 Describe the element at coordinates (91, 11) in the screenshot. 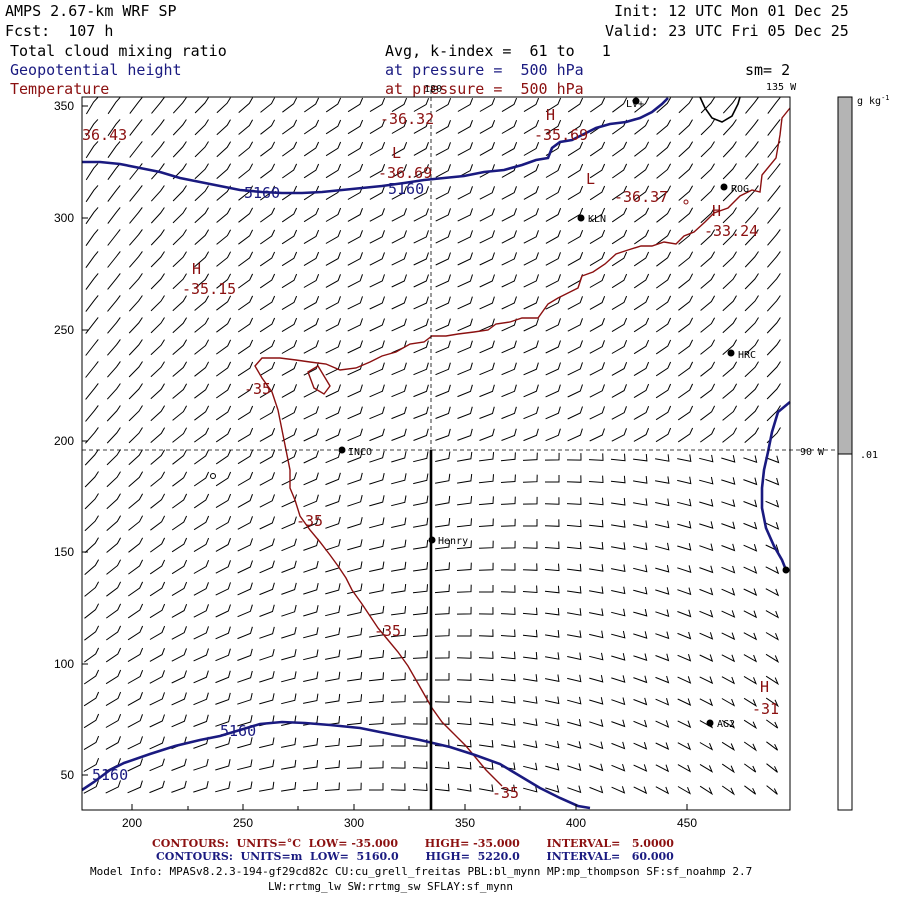

I see `model-title: AMPS 2.67-km WRF SP` at that location.